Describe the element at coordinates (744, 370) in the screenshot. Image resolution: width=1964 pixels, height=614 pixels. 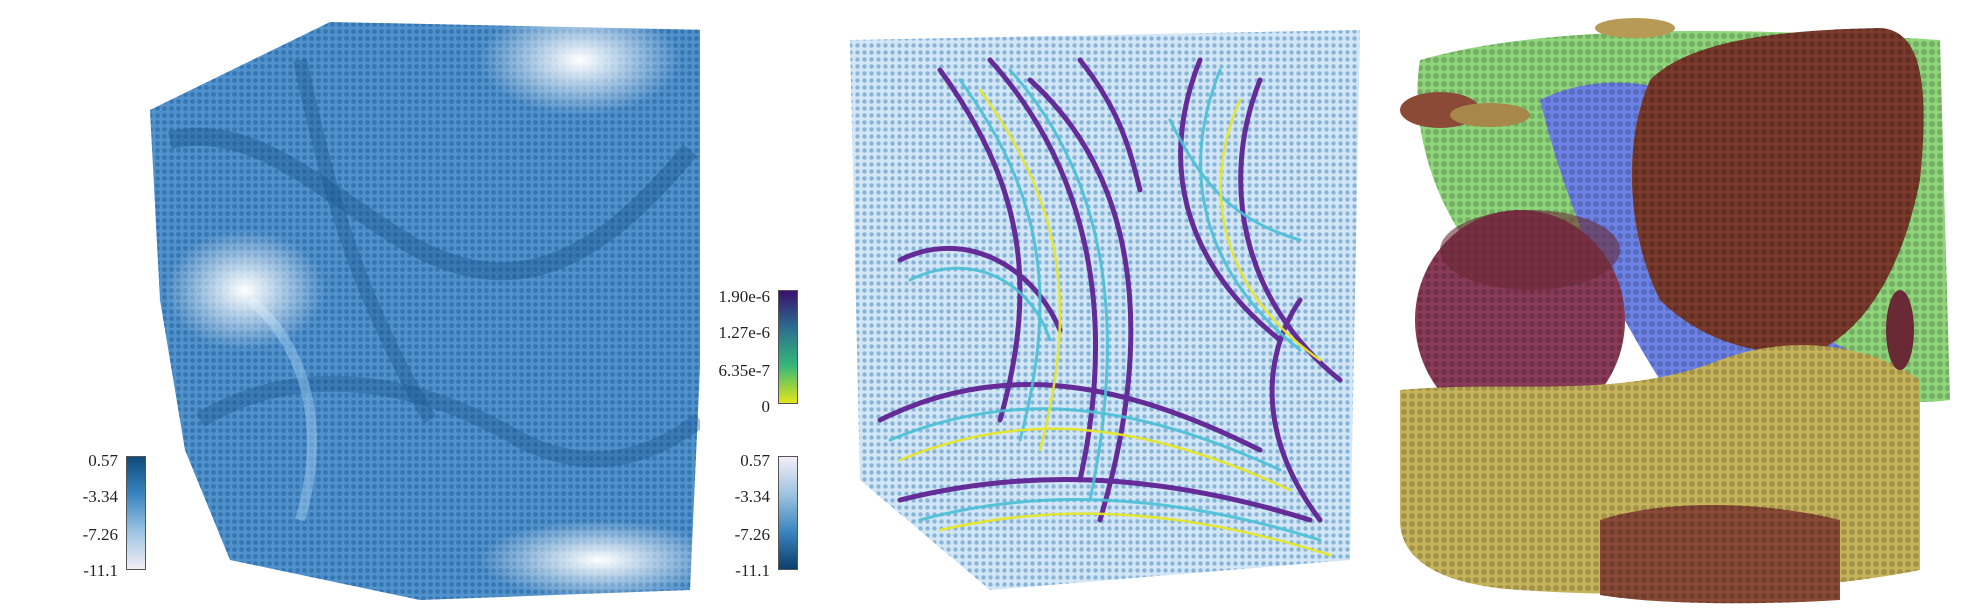
I see `tick-label: 6.35e-7` at that location.